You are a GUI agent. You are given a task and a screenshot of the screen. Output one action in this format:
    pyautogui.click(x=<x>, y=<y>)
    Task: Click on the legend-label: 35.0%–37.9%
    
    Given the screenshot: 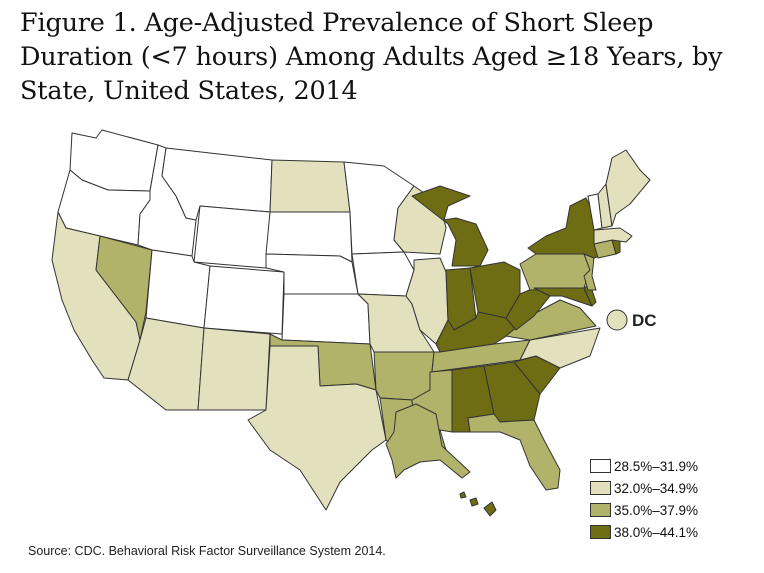 What is the action you would take?
    pyautogui.click(x=656, y=510)
    